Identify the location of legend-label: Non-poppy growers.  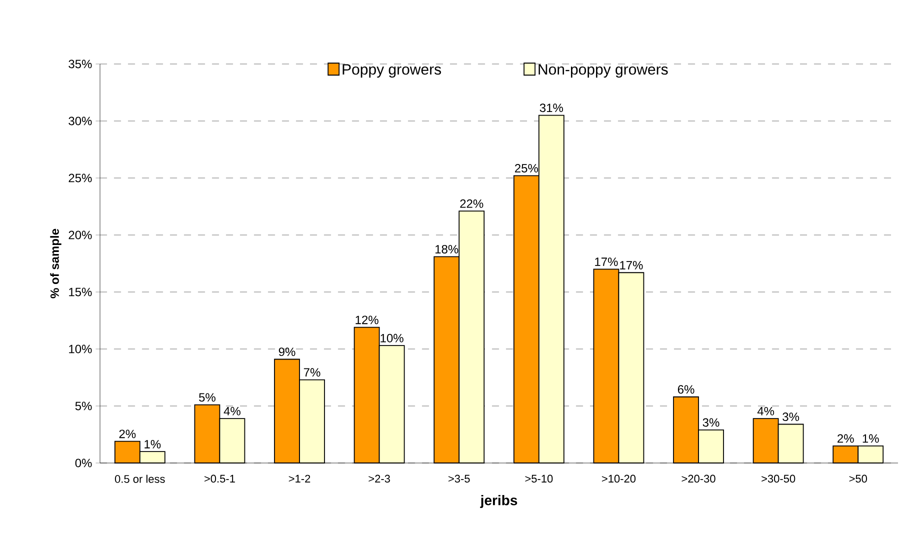
(603, 71).